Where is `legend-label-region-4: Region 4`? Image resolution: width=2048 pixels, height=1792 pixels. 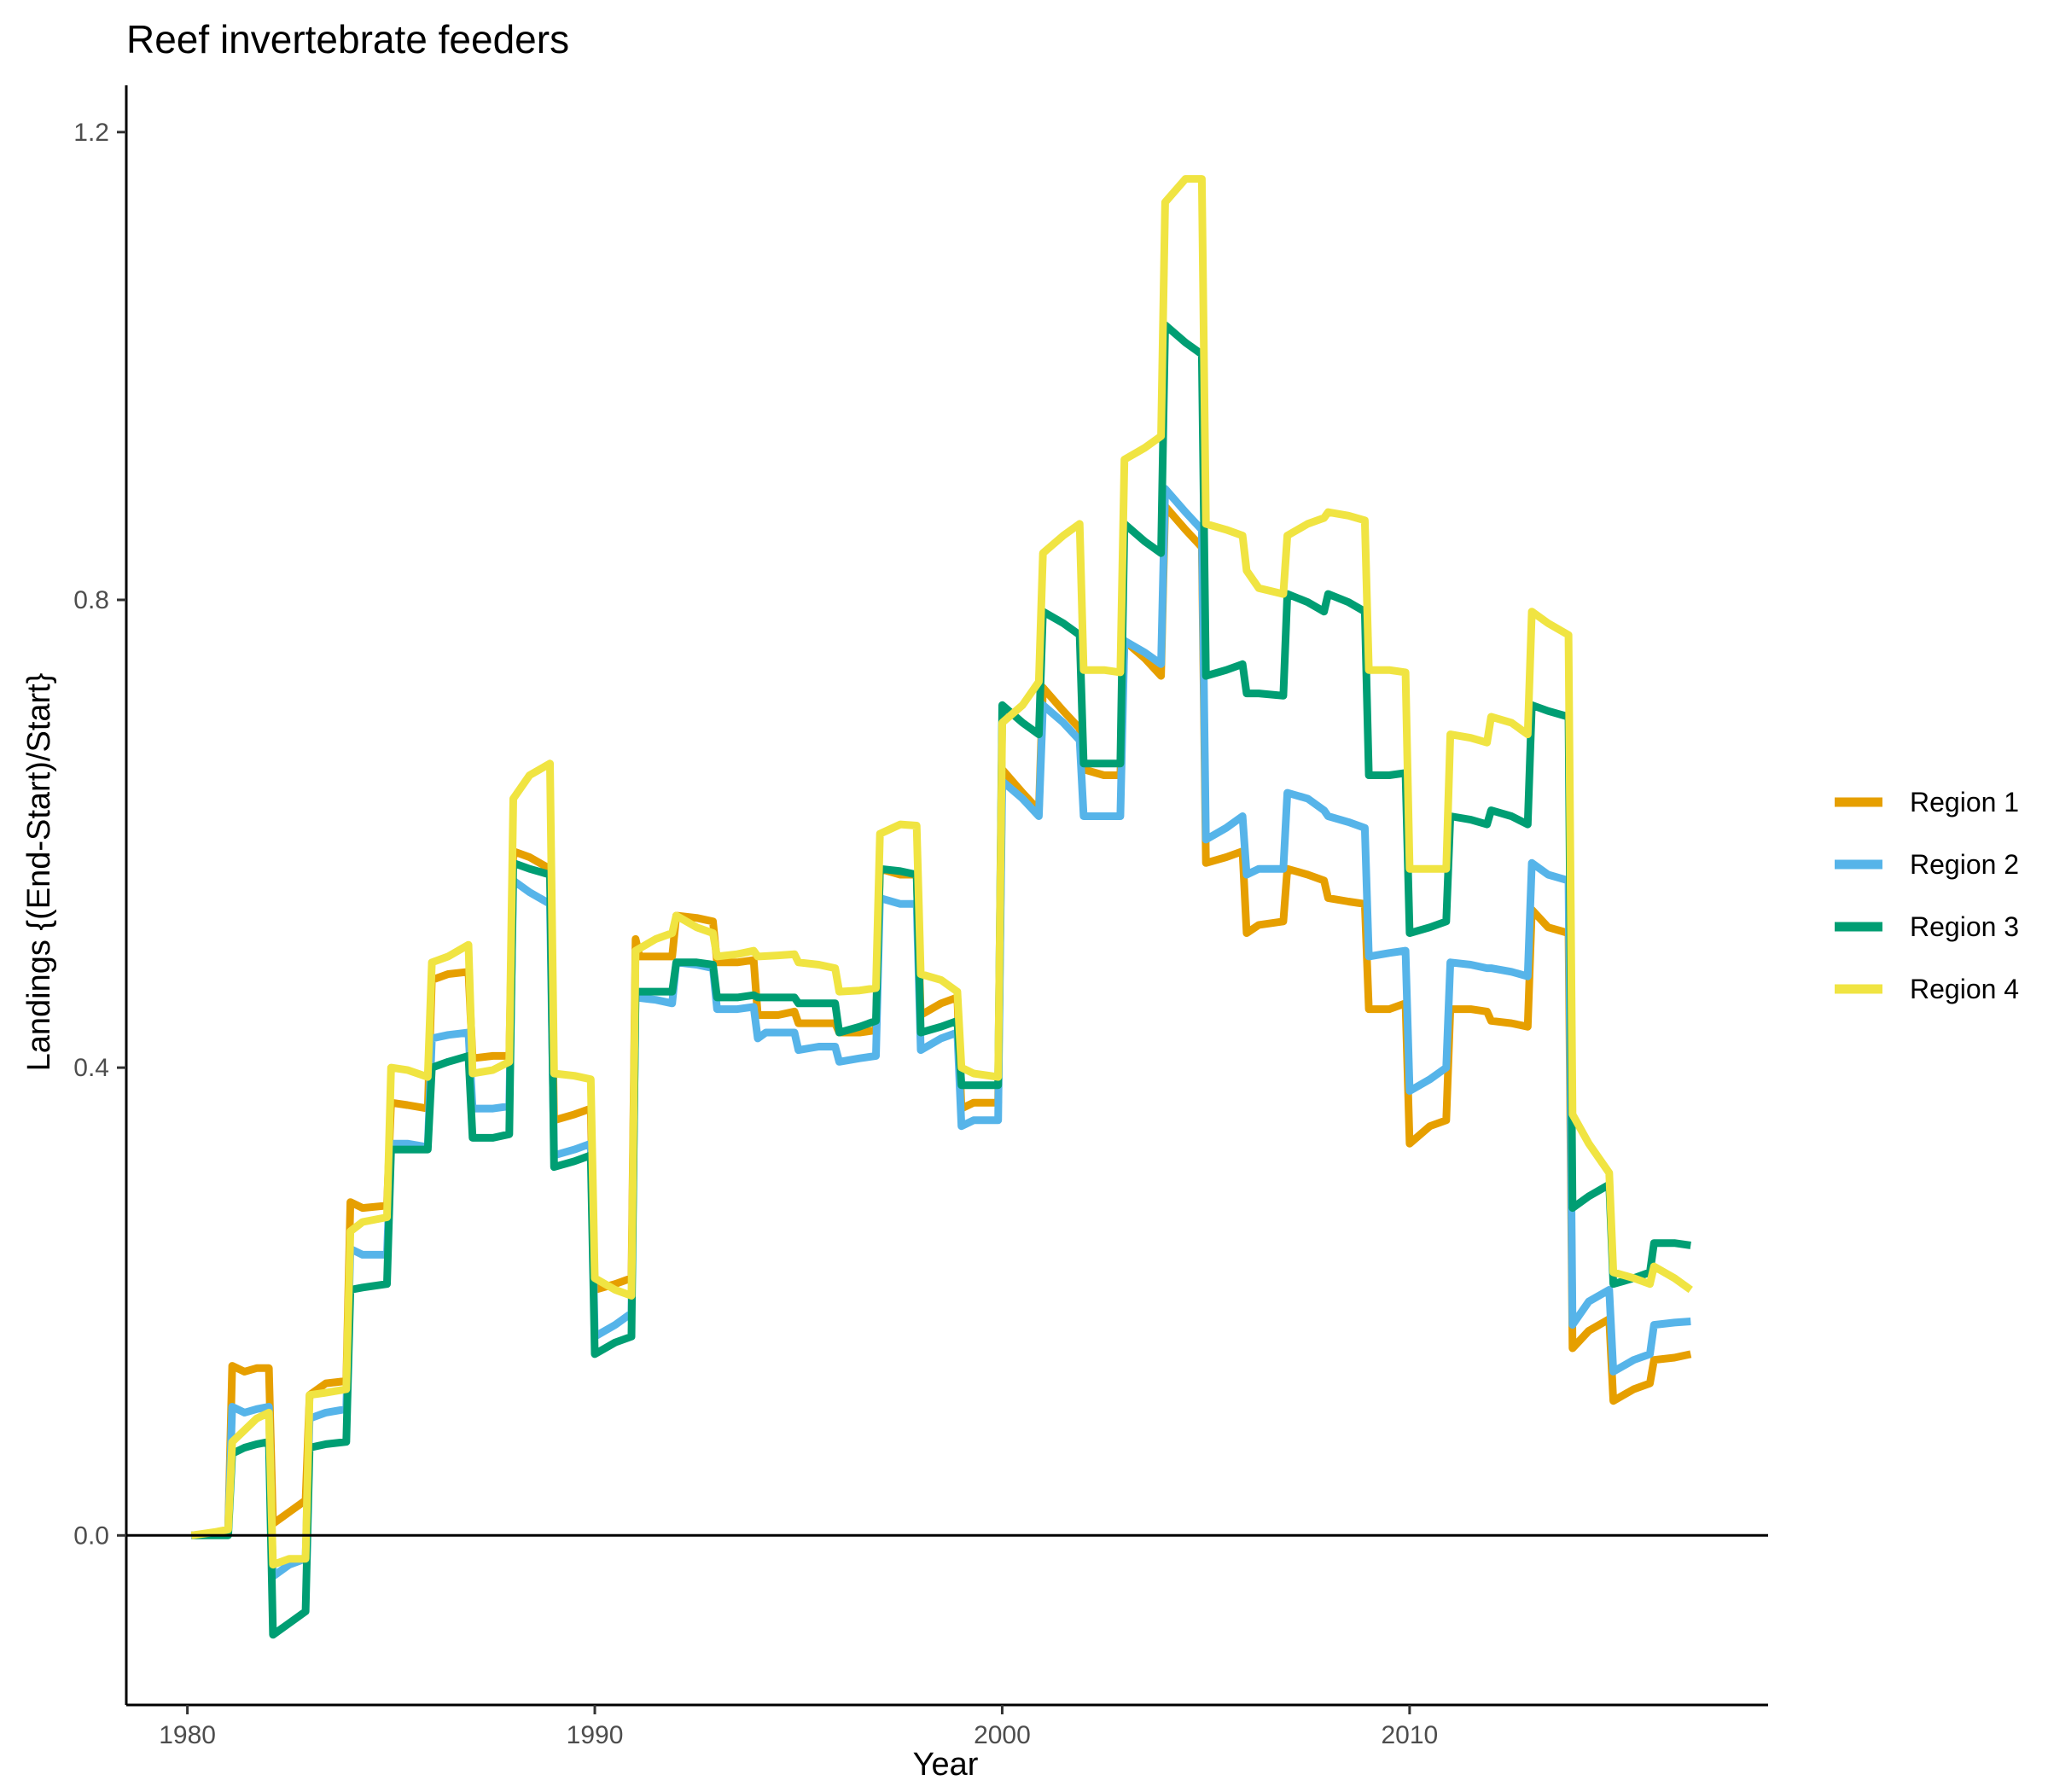
legend-label-region-4: Region 4 is located at coordinates (1965, 989).